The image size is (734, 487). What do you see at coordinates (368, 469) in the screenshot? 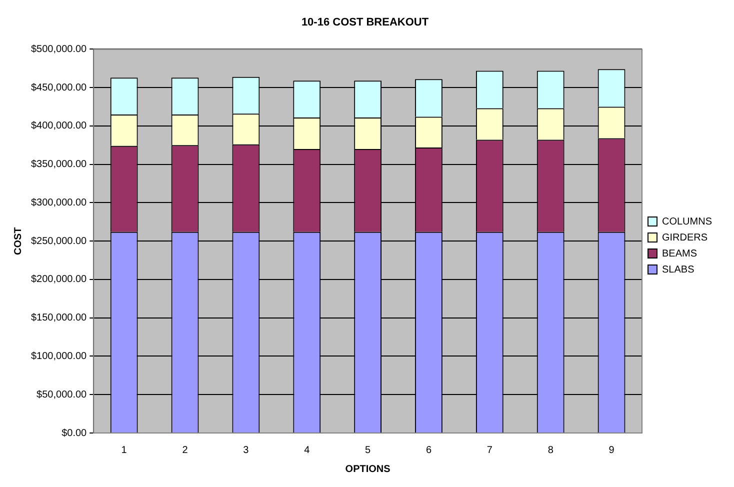
I see `x-axis-title: OPTIONS` at bounding box center [368, 469].